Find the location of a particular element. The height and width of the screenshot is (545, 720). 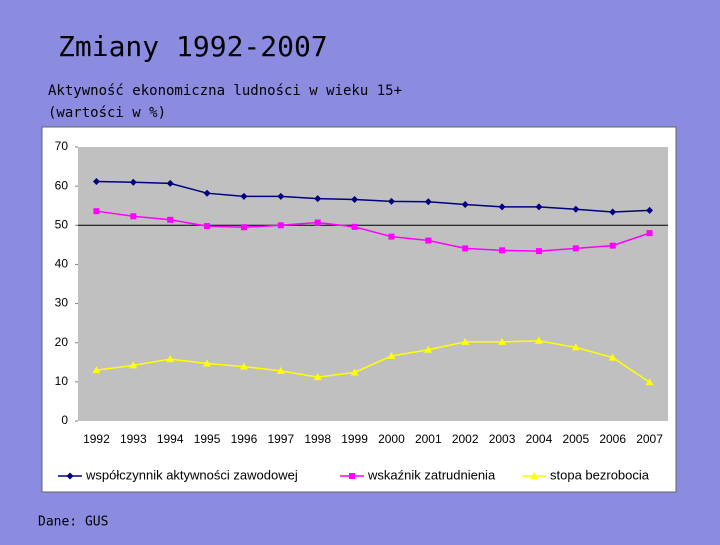

y-tick-label: 70 is located at coordinates (62, 146).